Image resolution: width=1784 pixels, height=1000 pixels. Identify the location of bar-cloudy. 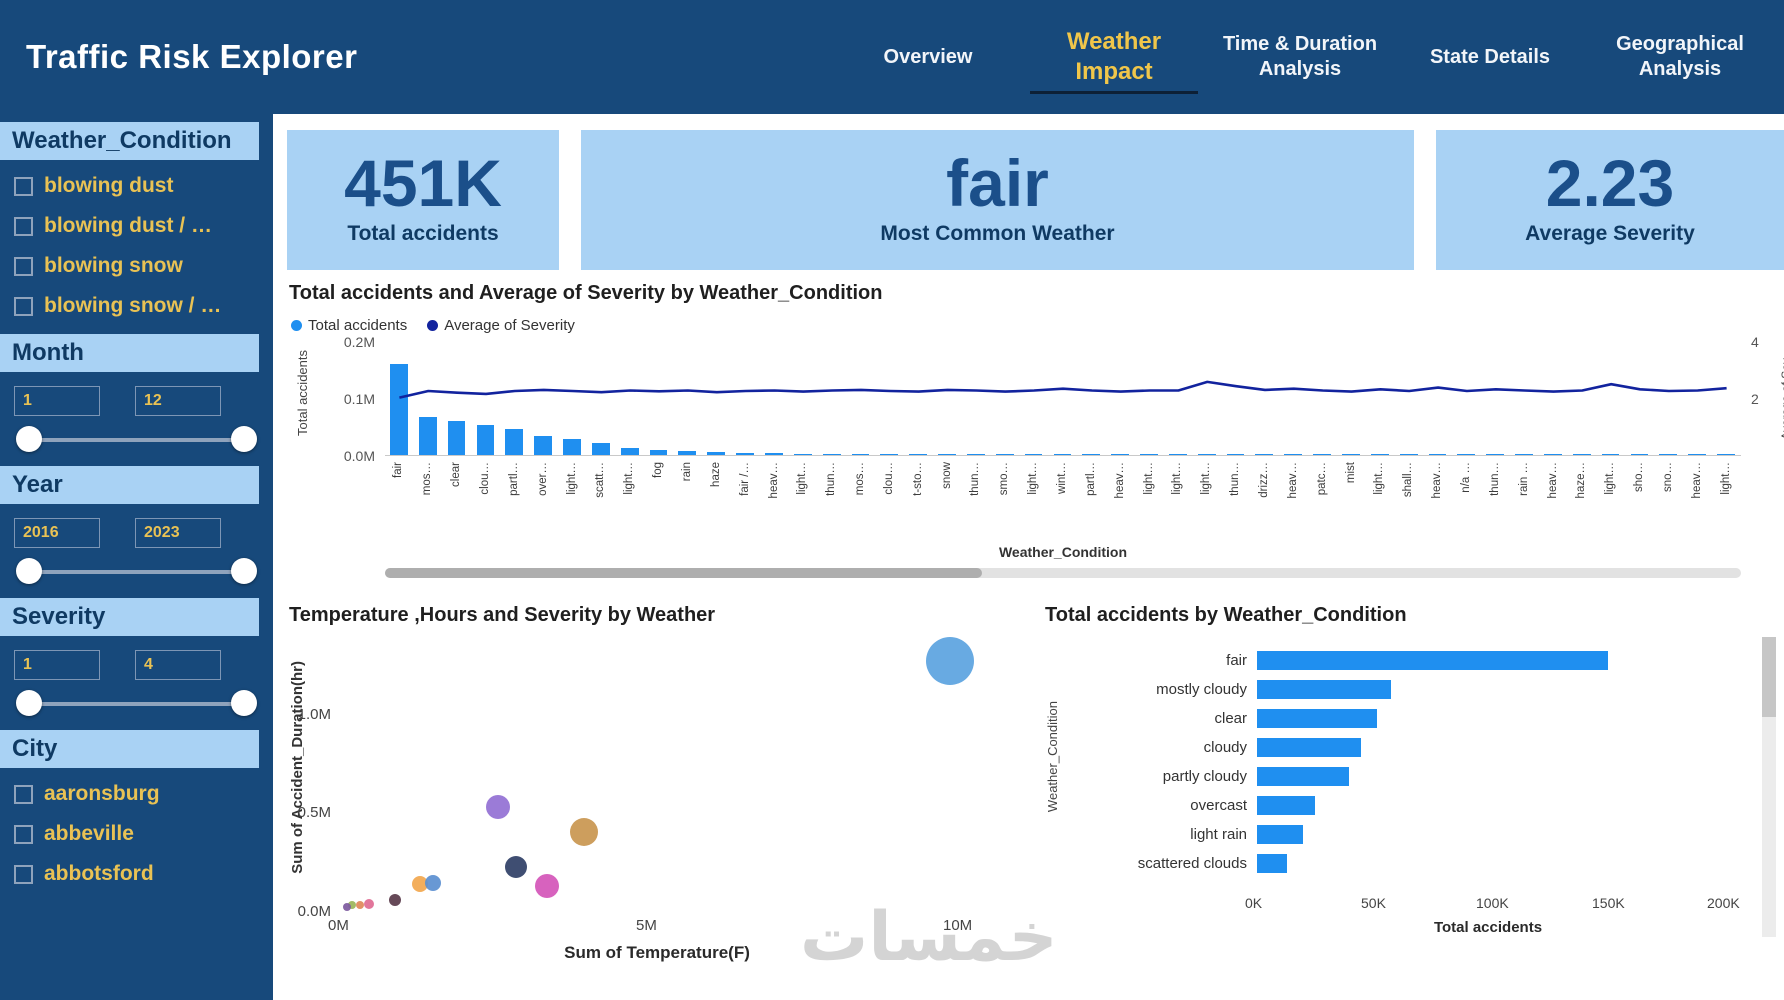
(1309, 747).